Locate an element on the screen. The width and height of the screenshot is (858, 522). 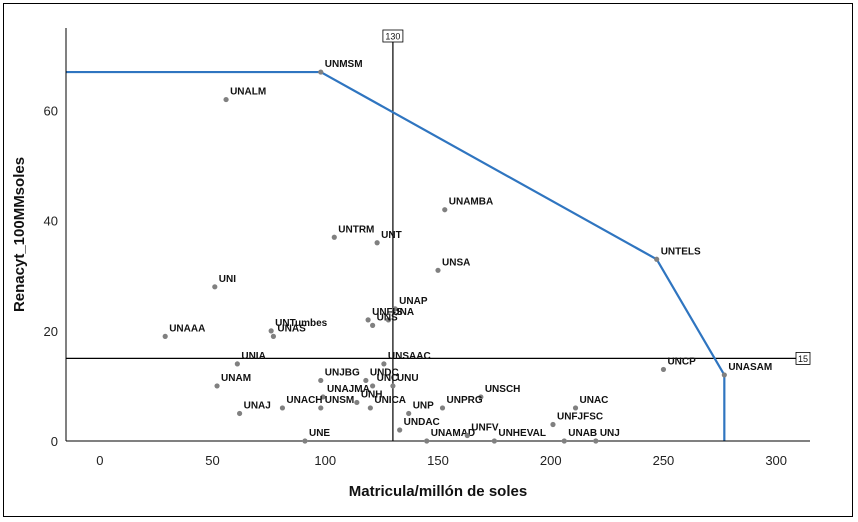
point-label: UNFJFSC is located at coordinates (580, 416).